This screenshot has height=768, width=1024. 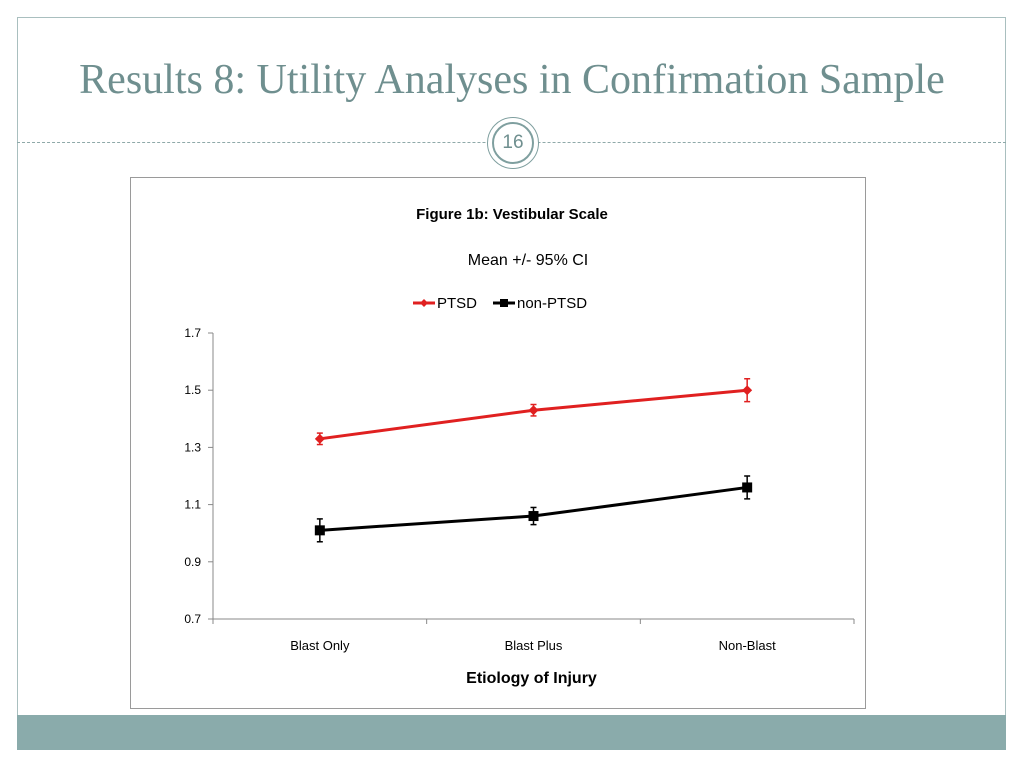 I want to click on x-axis-title: Etiology of Injury, so click(x=531, y=678).